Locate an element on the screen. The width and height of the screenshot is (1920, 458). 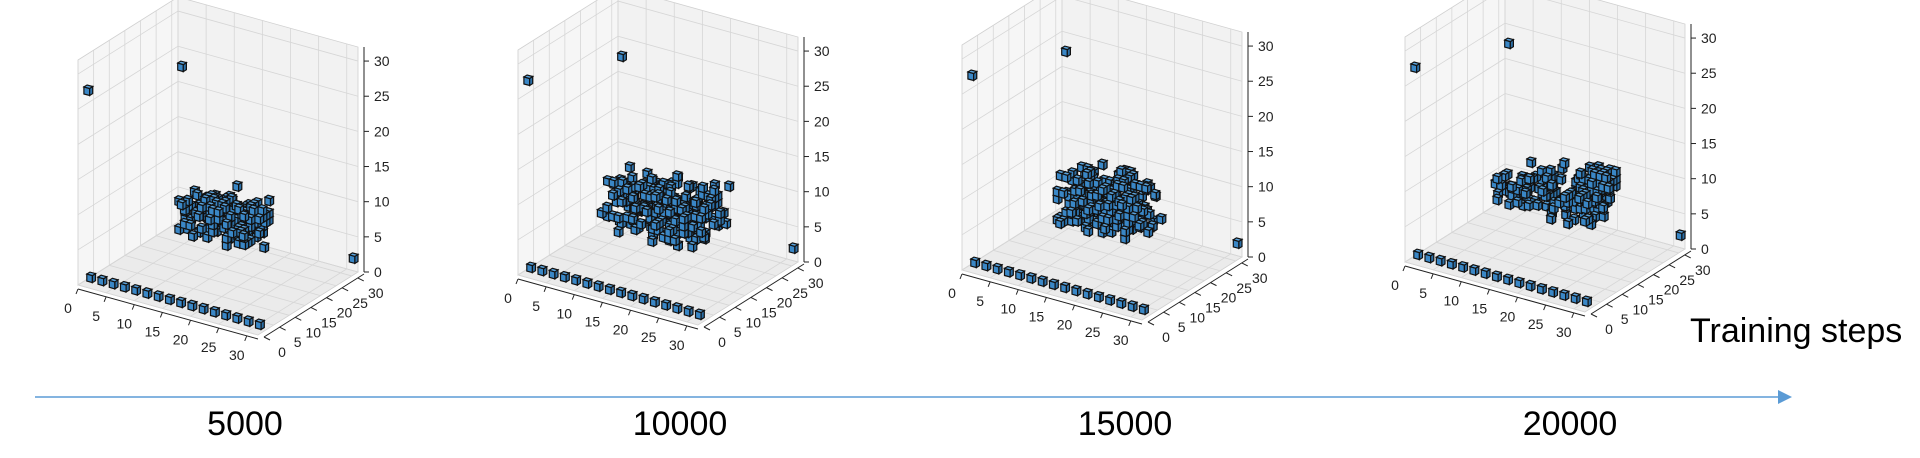
z-tick-label: 25 is located at coordinates (1266, 81).